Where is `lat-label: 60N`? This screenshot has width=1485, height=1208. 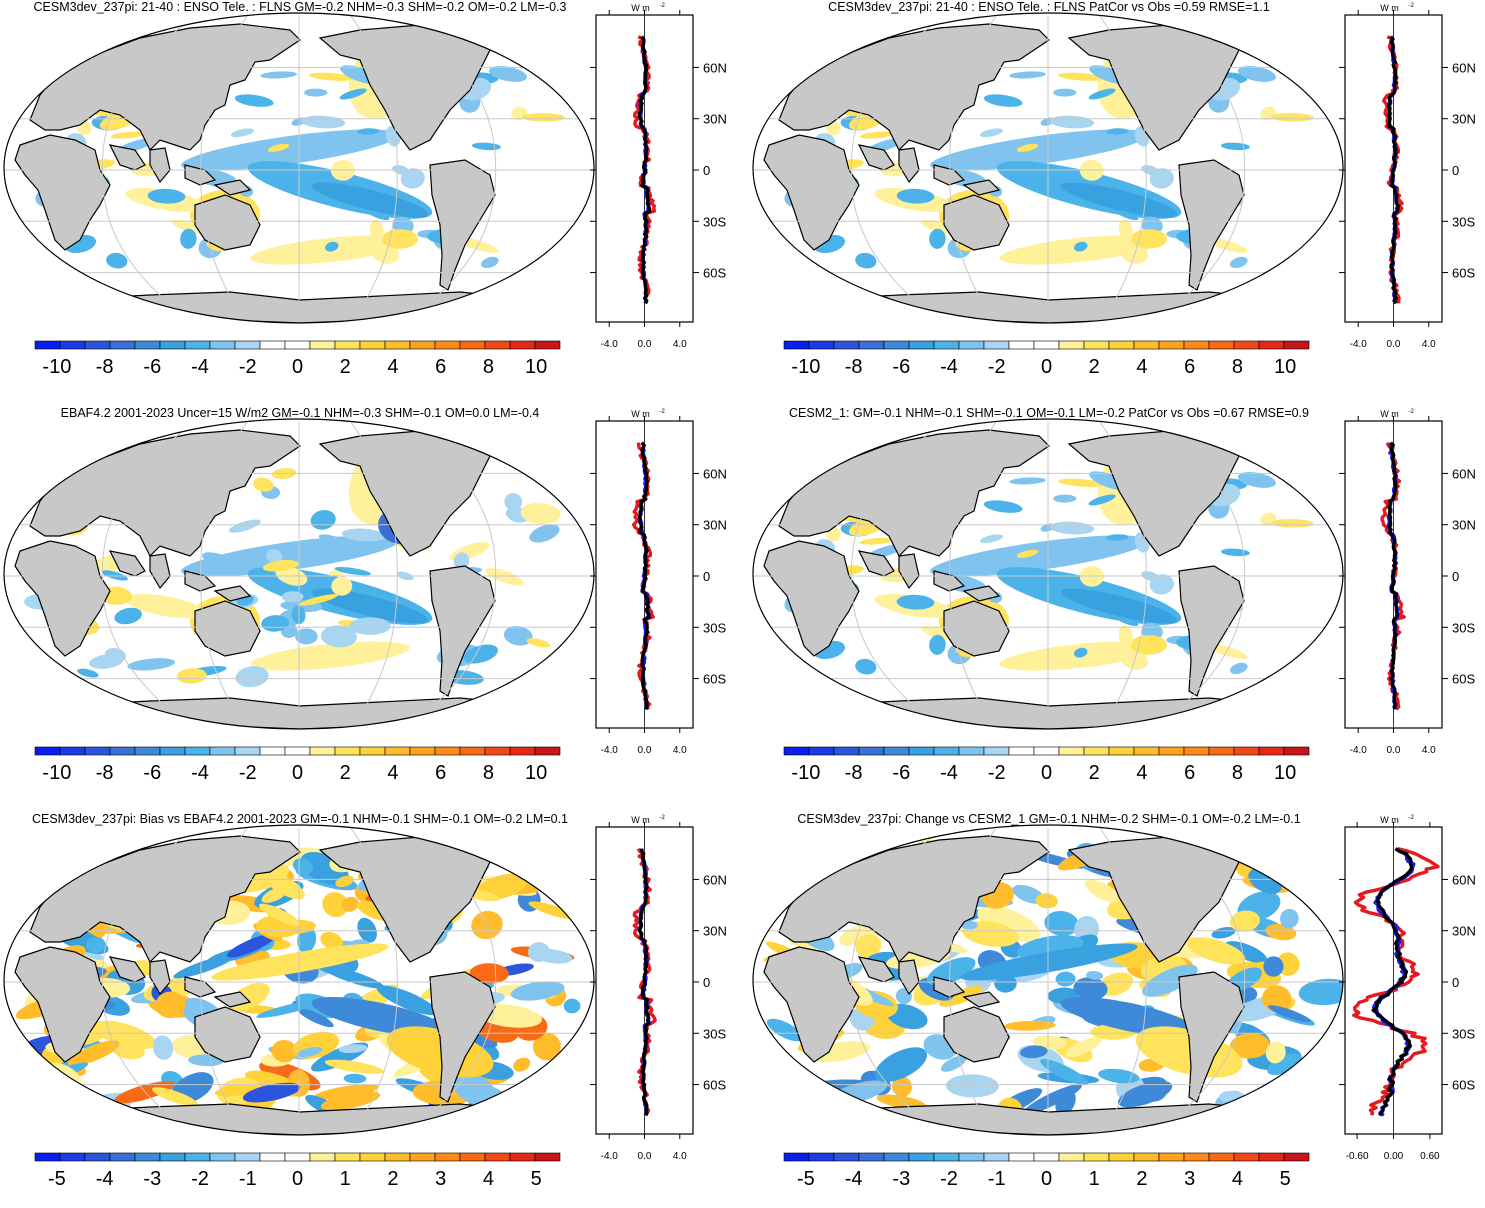 lat-label: 60N is located at coordinates (1464, 67).